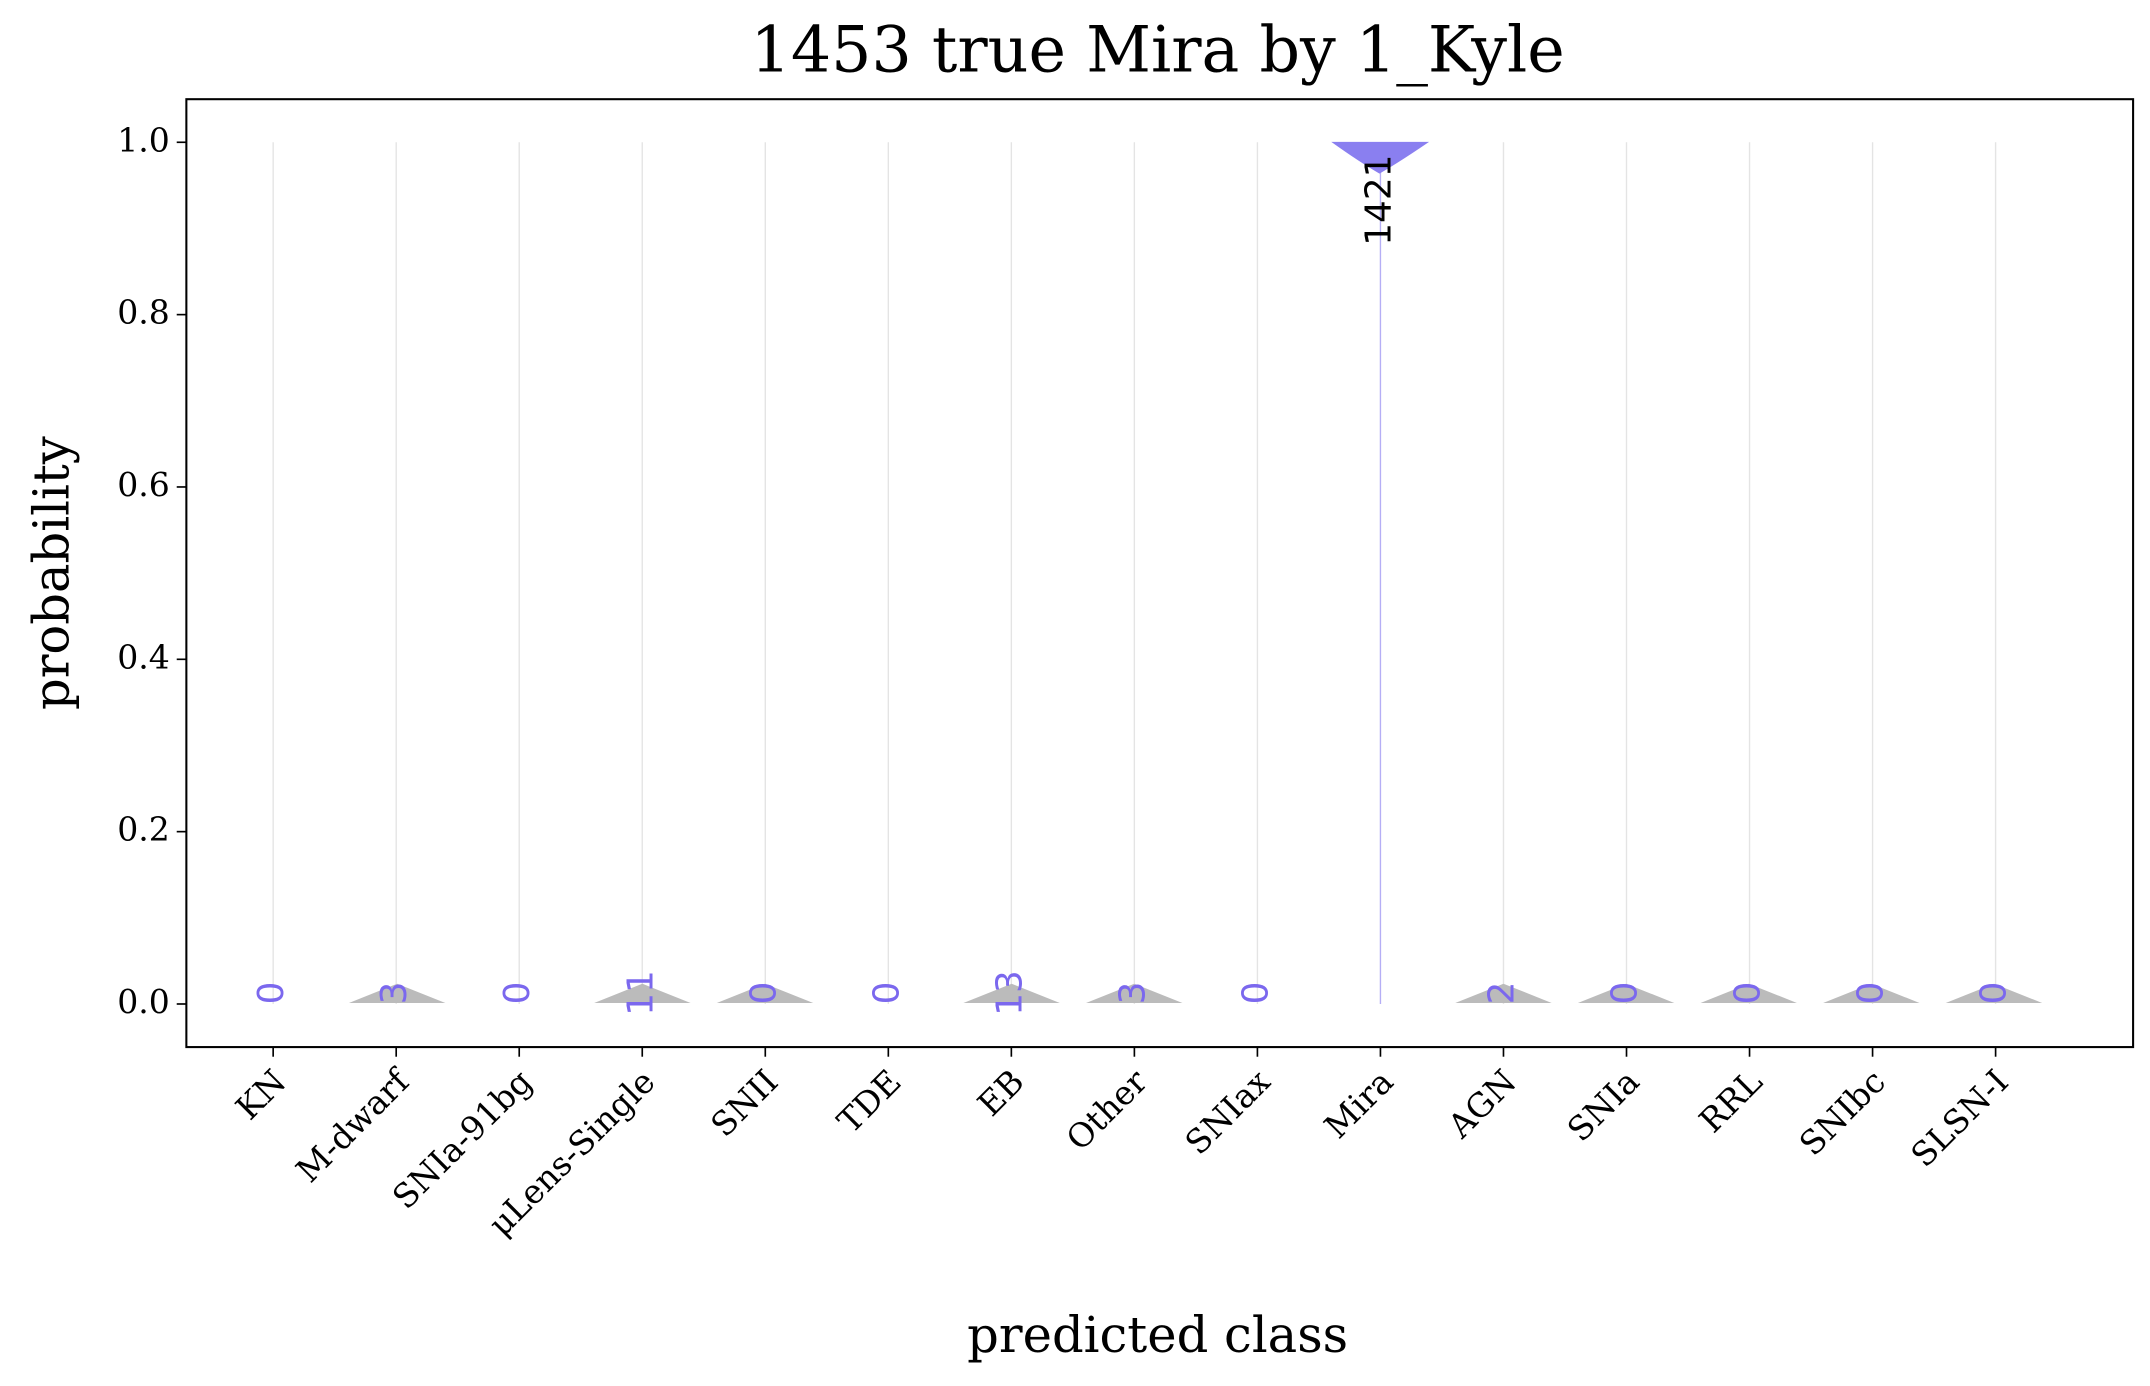 Image resolution: width=2150 pixels, height=1386 pixels. What do you see at coordinates (1158, 50) in the screenshot?
I see `chart-title: 1453 true Mira by 1_Kyle` at bounding box center [1158, 50].